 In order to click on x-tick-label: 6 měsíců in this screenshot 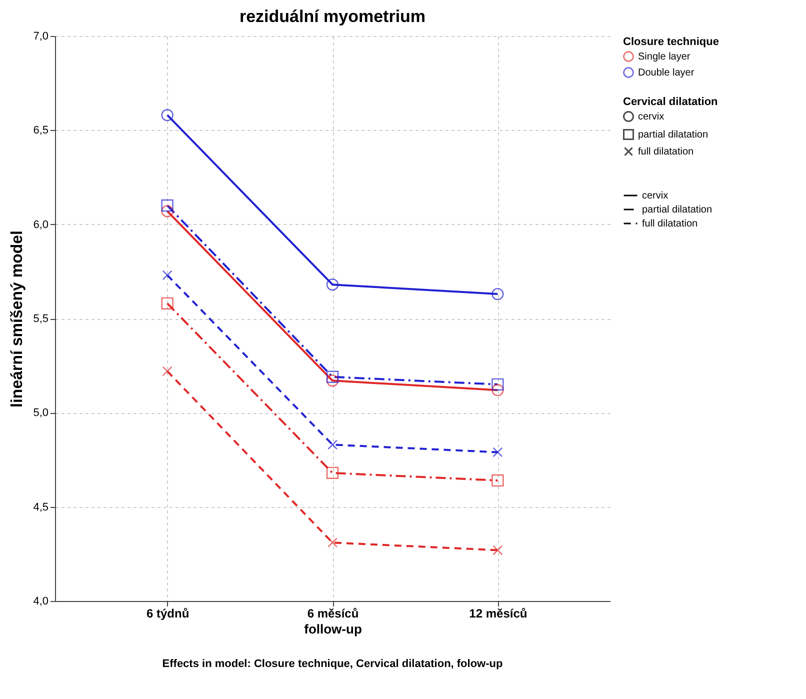, I will do `click(333, 613)`.